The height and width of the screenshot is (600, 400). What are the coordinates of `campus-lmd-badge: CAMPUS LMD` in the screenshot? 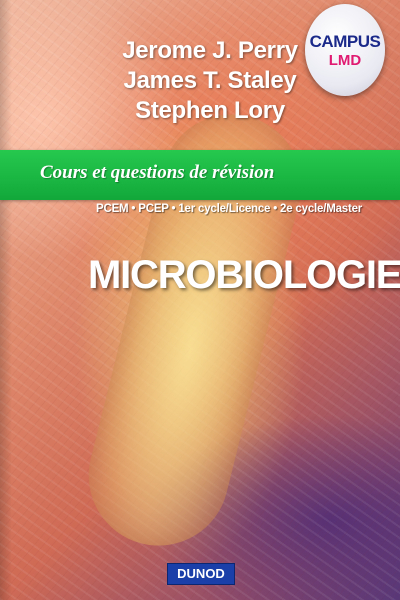 It's located at (345, 50).